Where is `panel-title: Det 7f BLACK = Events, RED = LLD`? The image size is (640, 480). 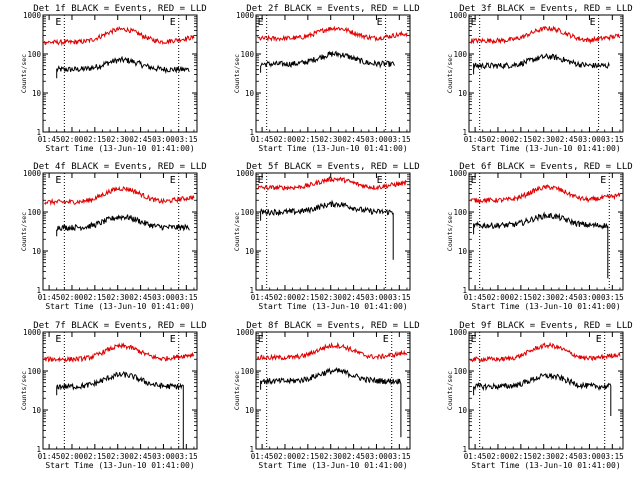
panel-title: Det 7f BLACK = Events, RED = LLD is located at coordinates (119, 326).